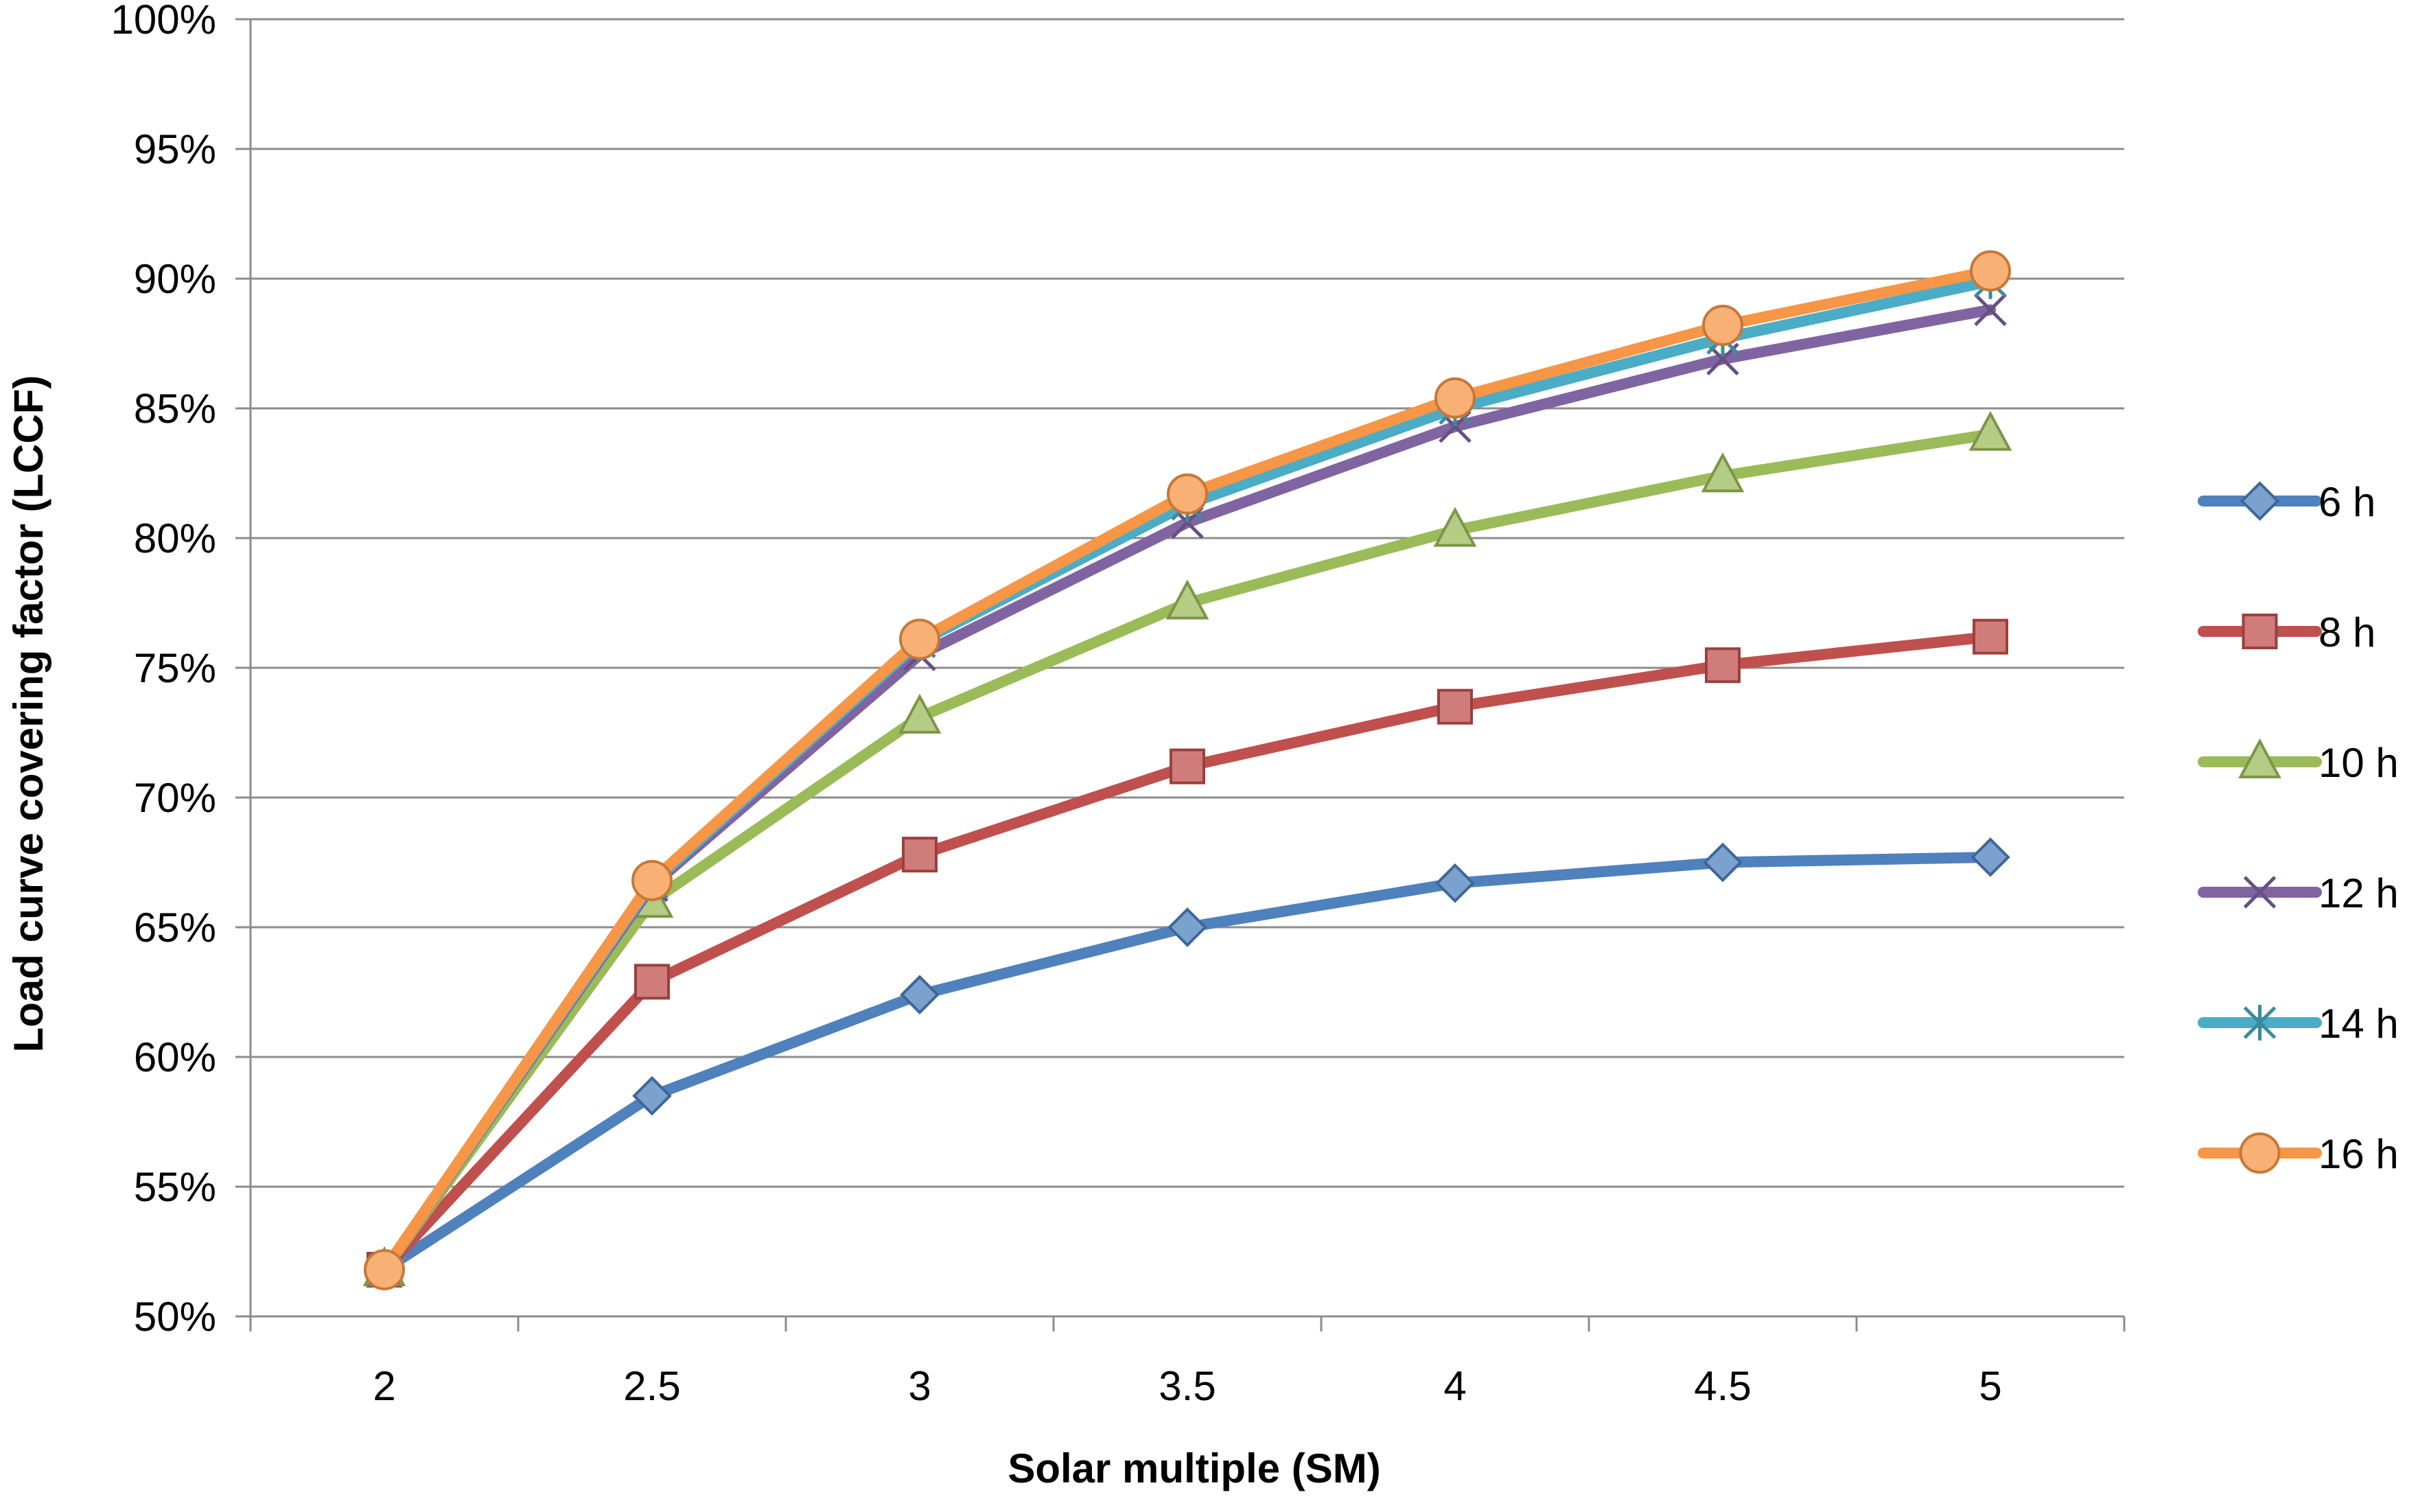 The height and width of the screenshot is (1512, 2418). Describe the element at coordinates (2287, 632) in the screenshot. I see `legend-item: 8 h` at that location.